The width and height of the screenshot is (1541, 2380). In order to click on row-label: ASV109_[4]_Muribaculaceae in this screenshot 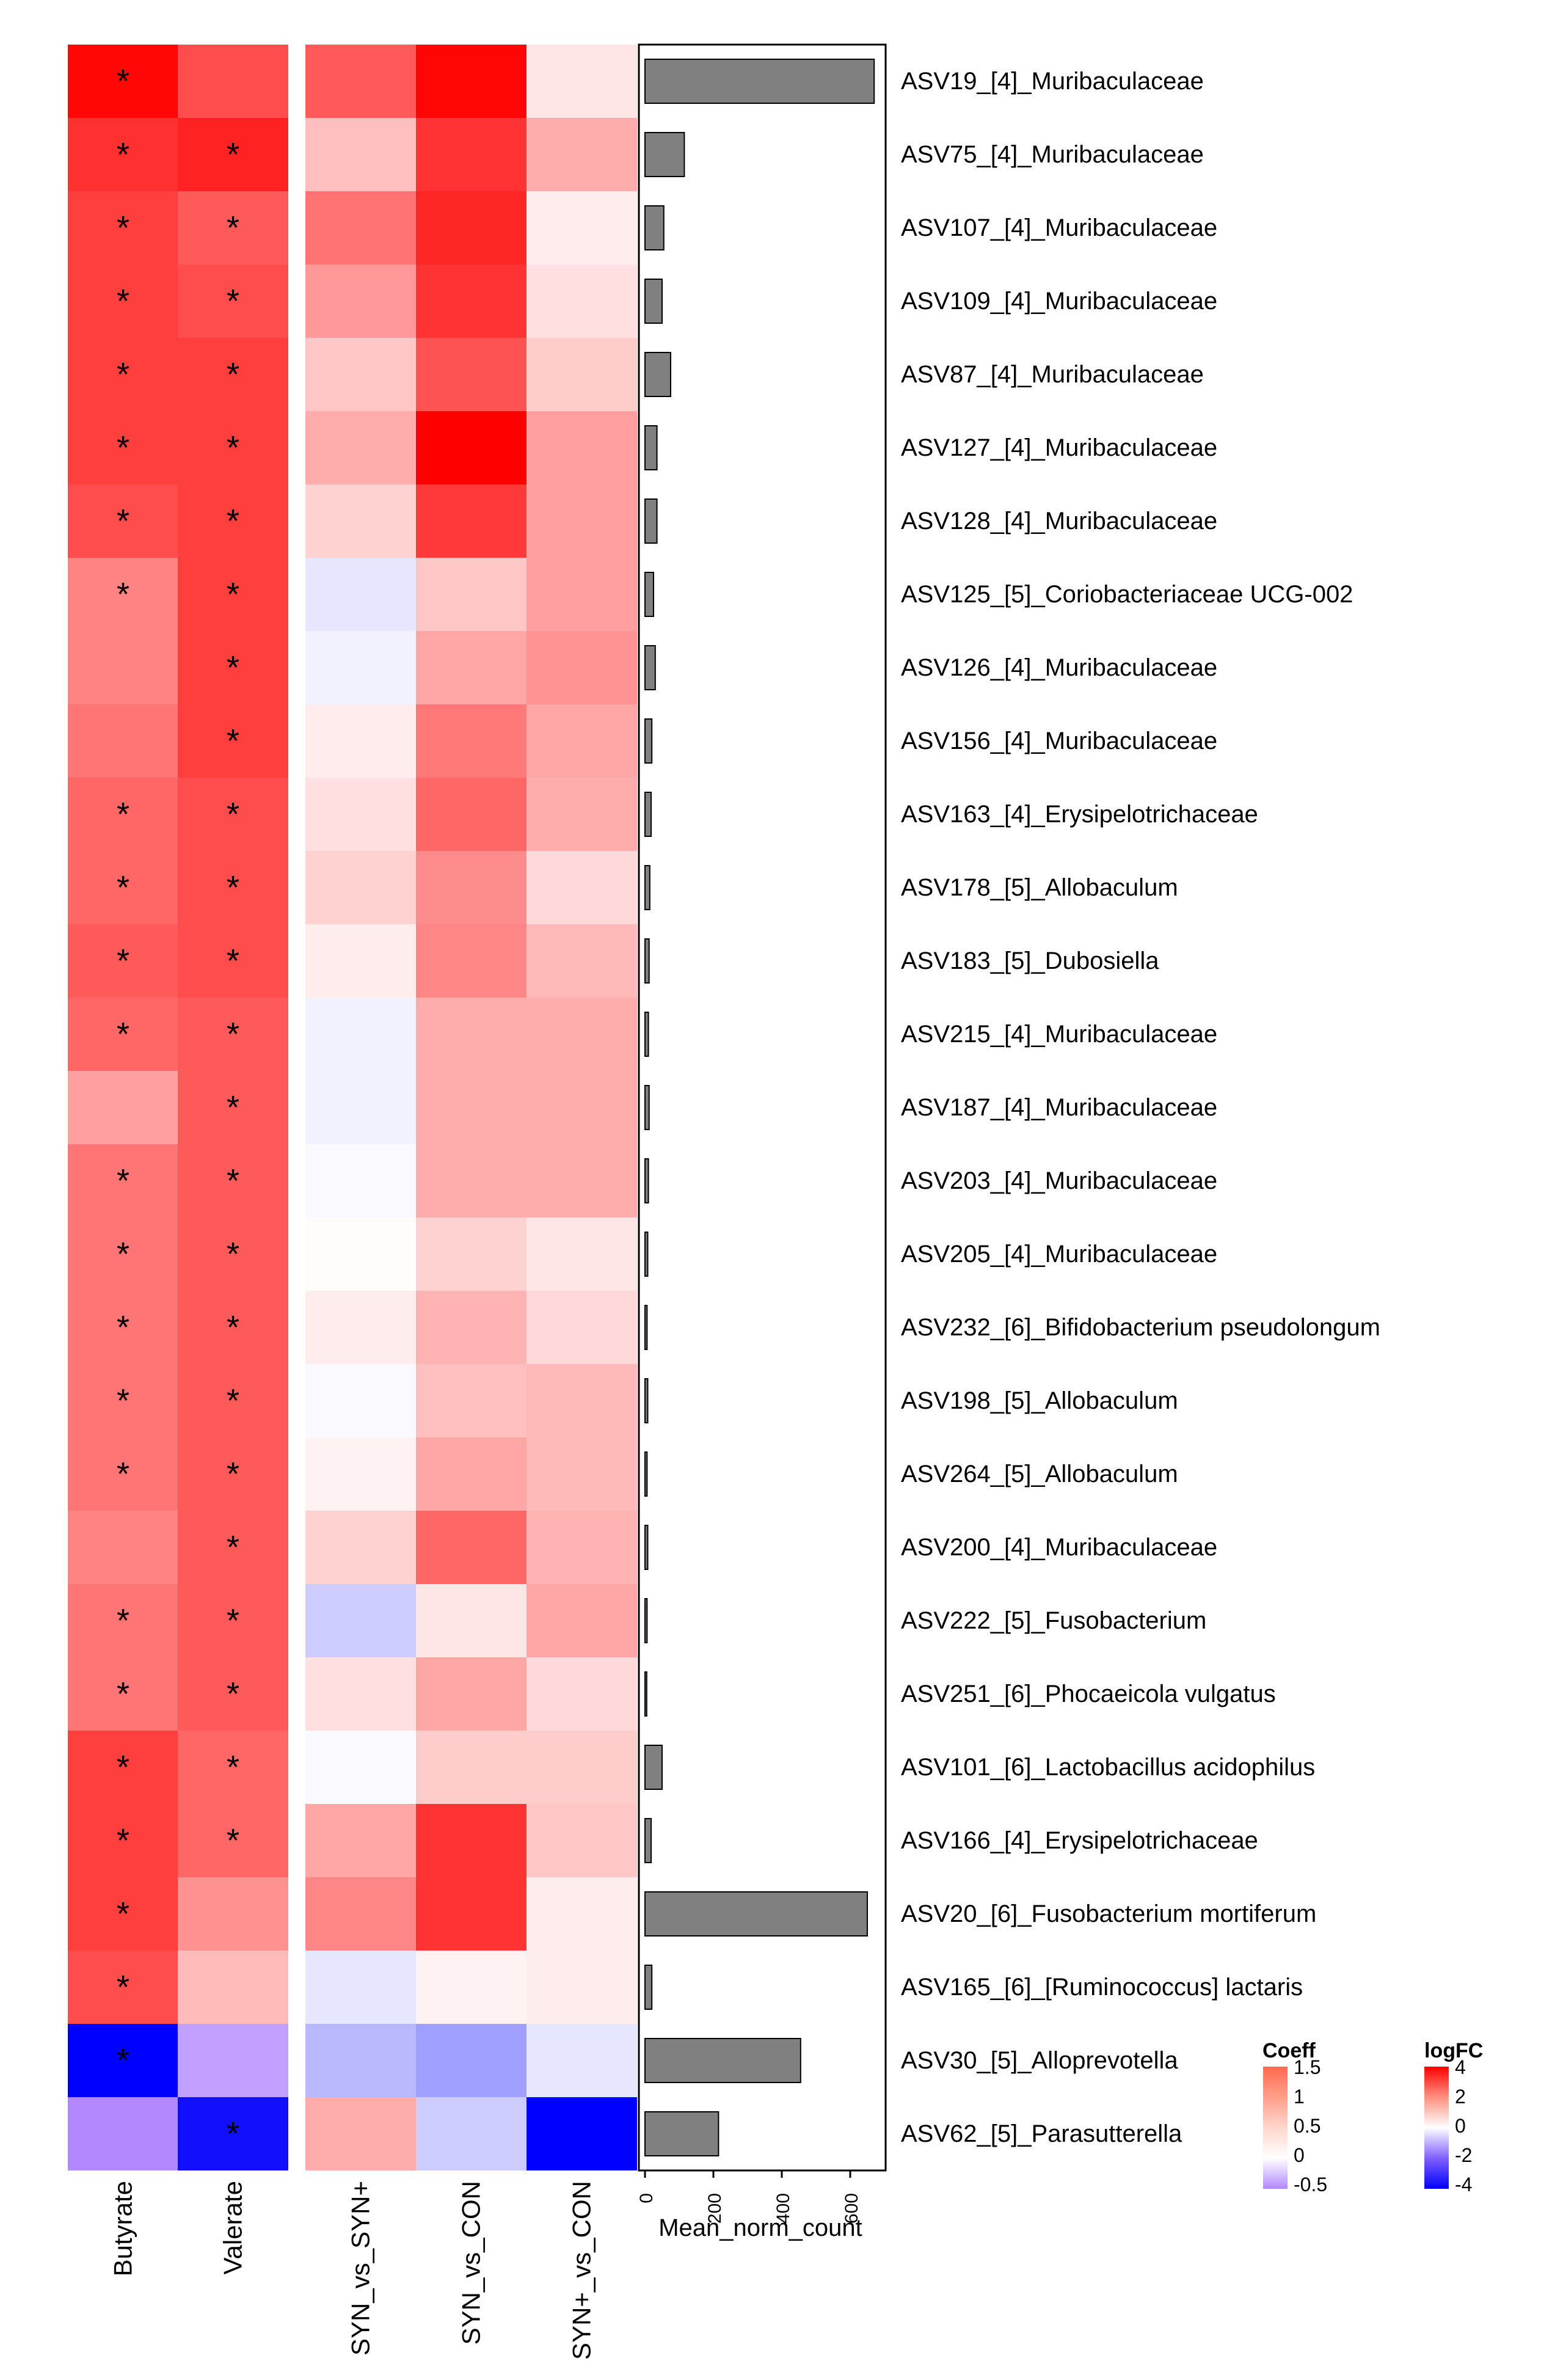, I will do `click(1059, 301)`.